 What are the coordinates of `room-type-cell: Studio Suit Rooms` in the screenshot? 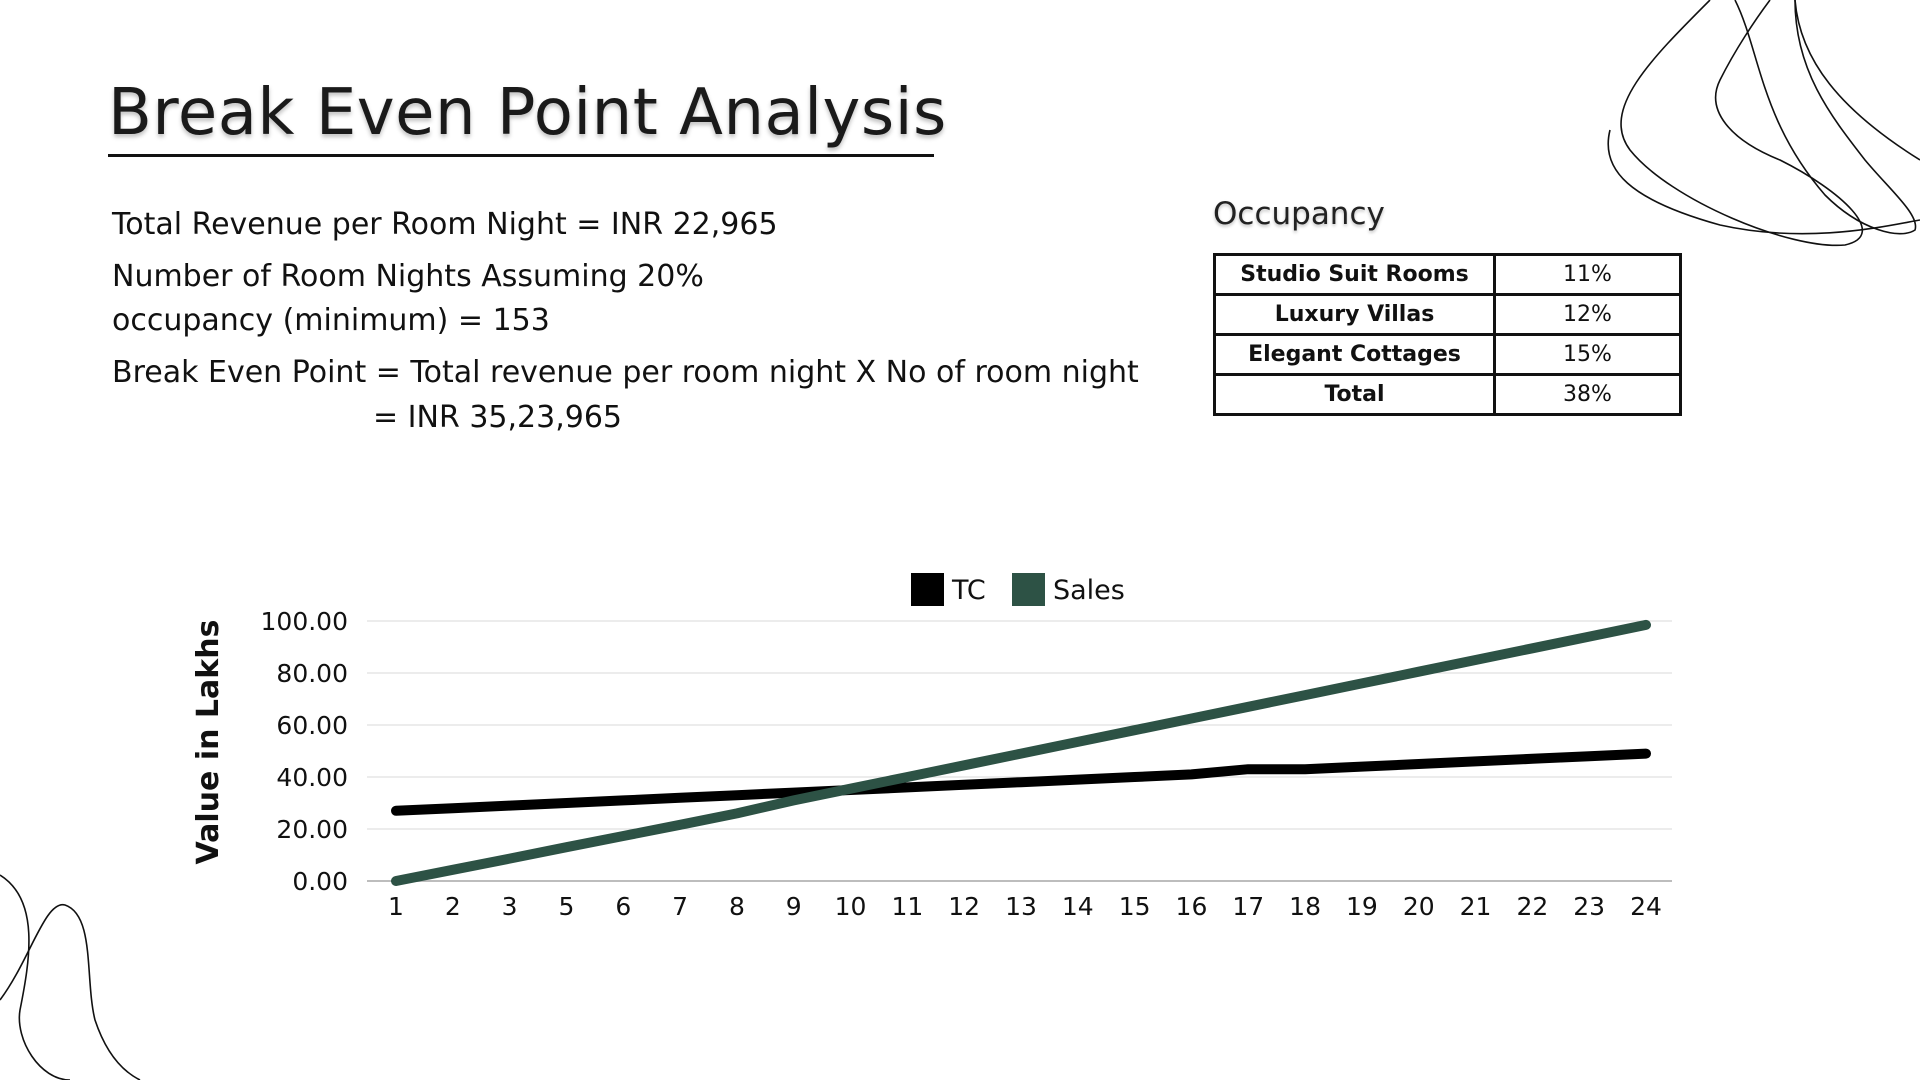 It's located at (1354, 274).